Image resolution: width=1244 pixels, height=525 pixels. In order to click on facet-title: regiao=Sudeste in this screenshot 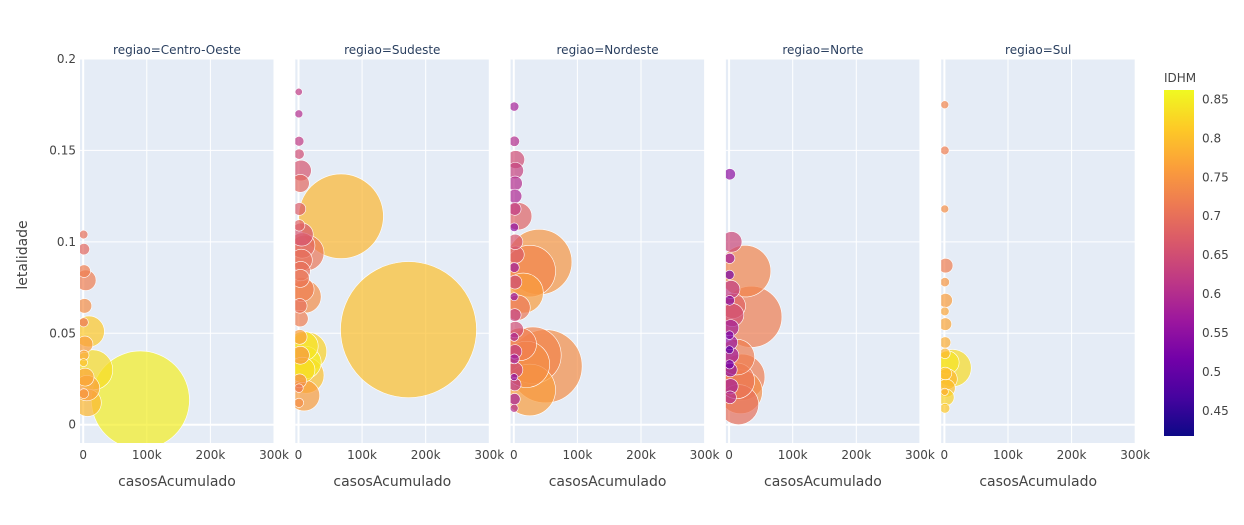, I will do `click(392, 50)`.